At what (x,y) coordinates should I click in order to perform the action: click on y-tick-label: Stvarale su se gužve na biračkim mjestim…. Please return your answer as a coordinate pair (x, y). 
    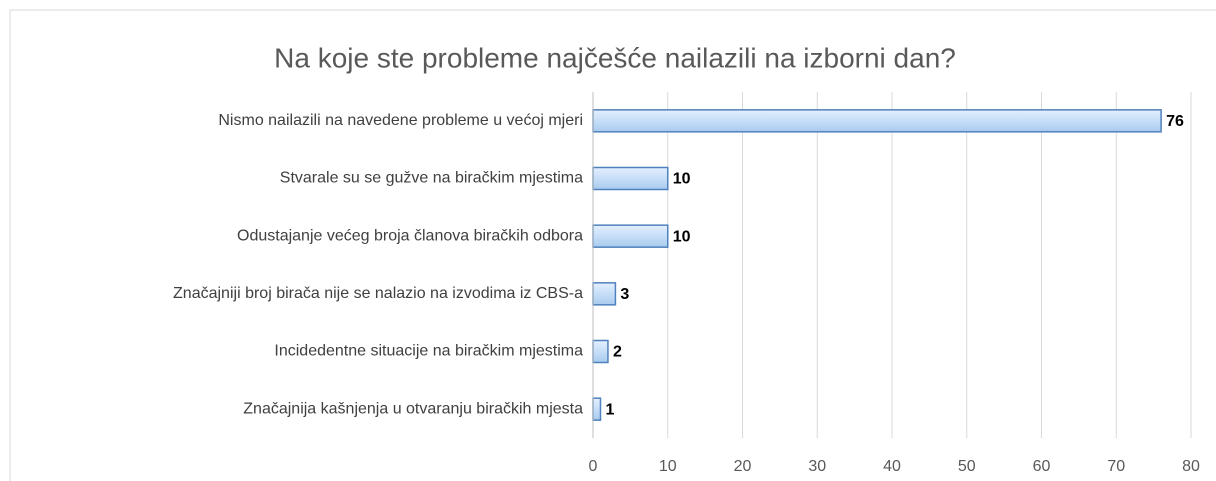
    Looking at the image, I should click on (431, 178).